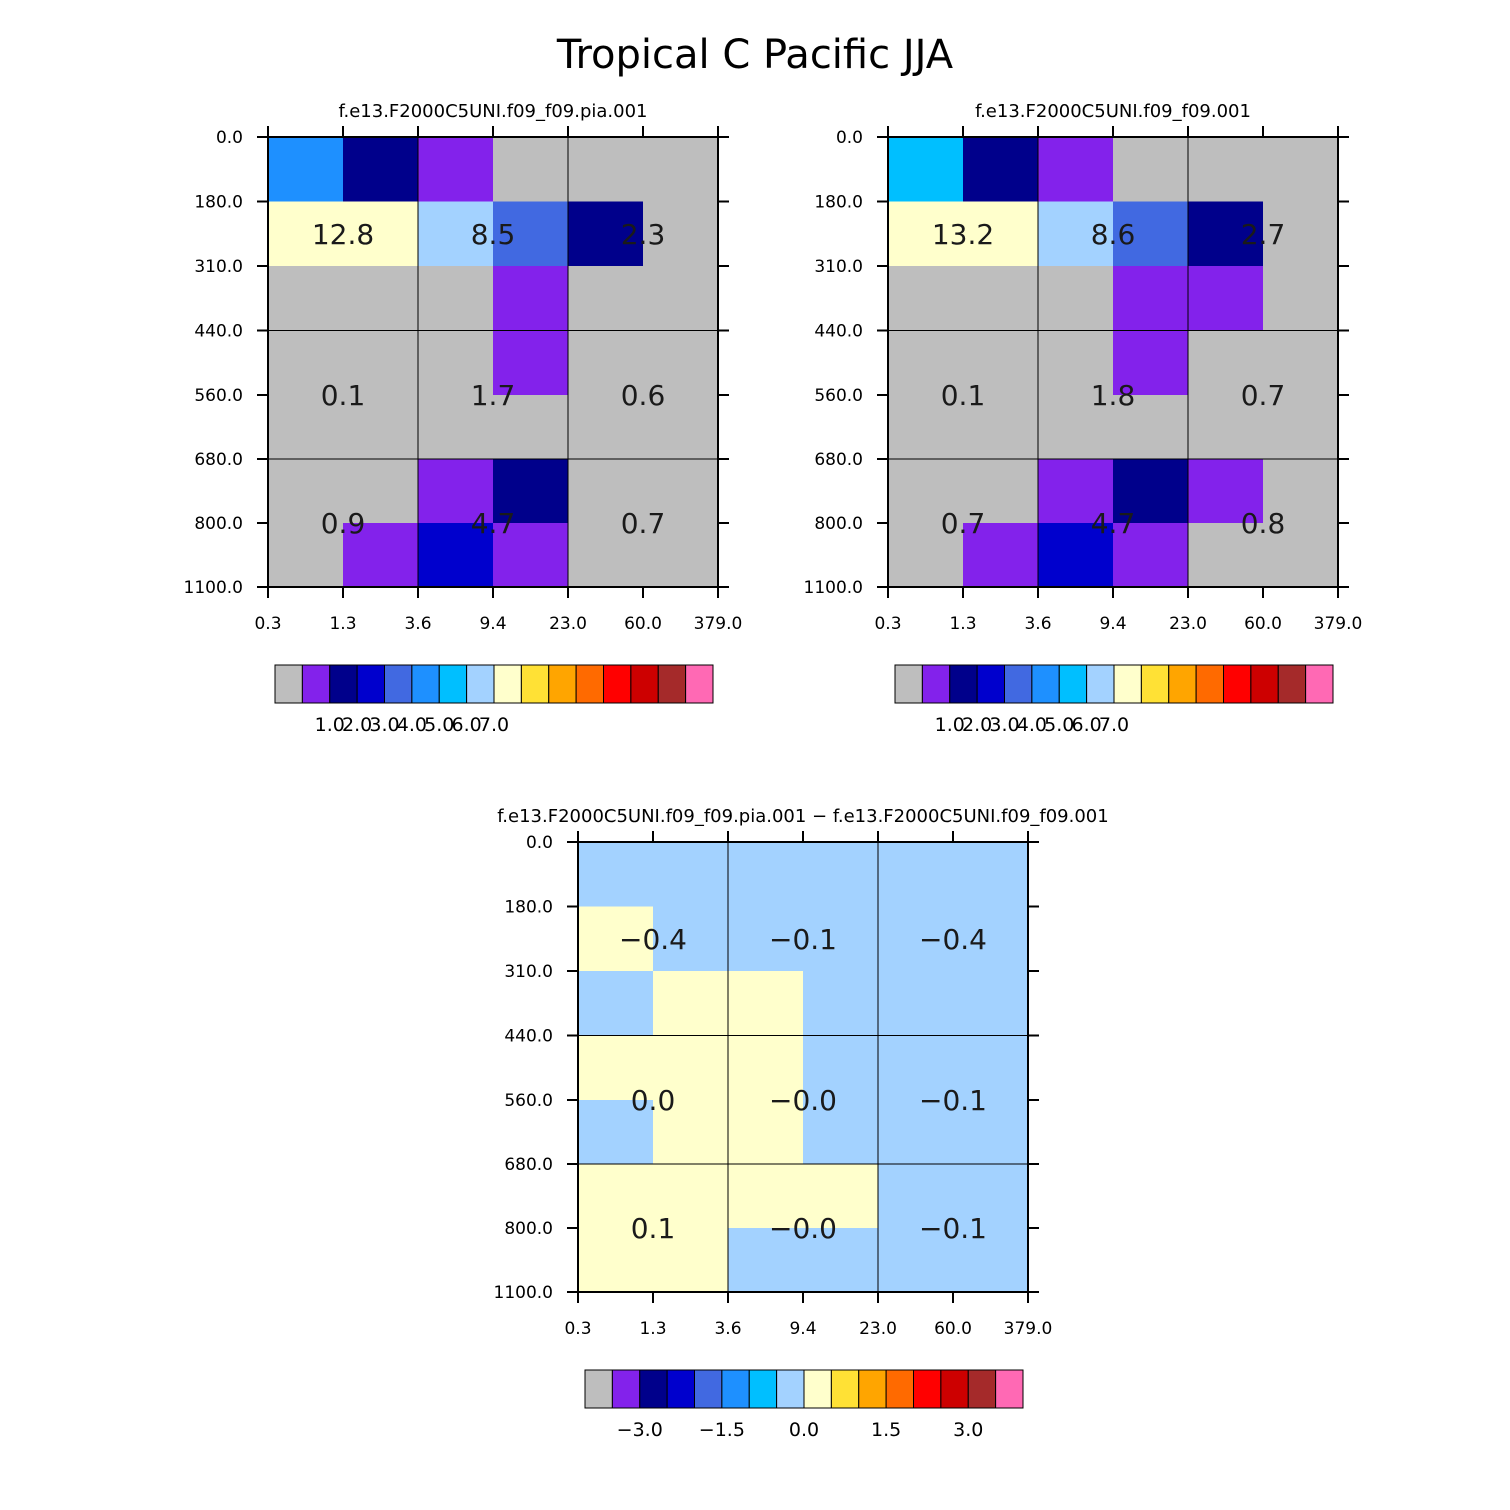 The height and width of the screenshot is (1510, 1510). What do you see at coordinates (343, 234) in the screenshot?
I see `box-value-label: 12.8` at bounding box center [343, 234].